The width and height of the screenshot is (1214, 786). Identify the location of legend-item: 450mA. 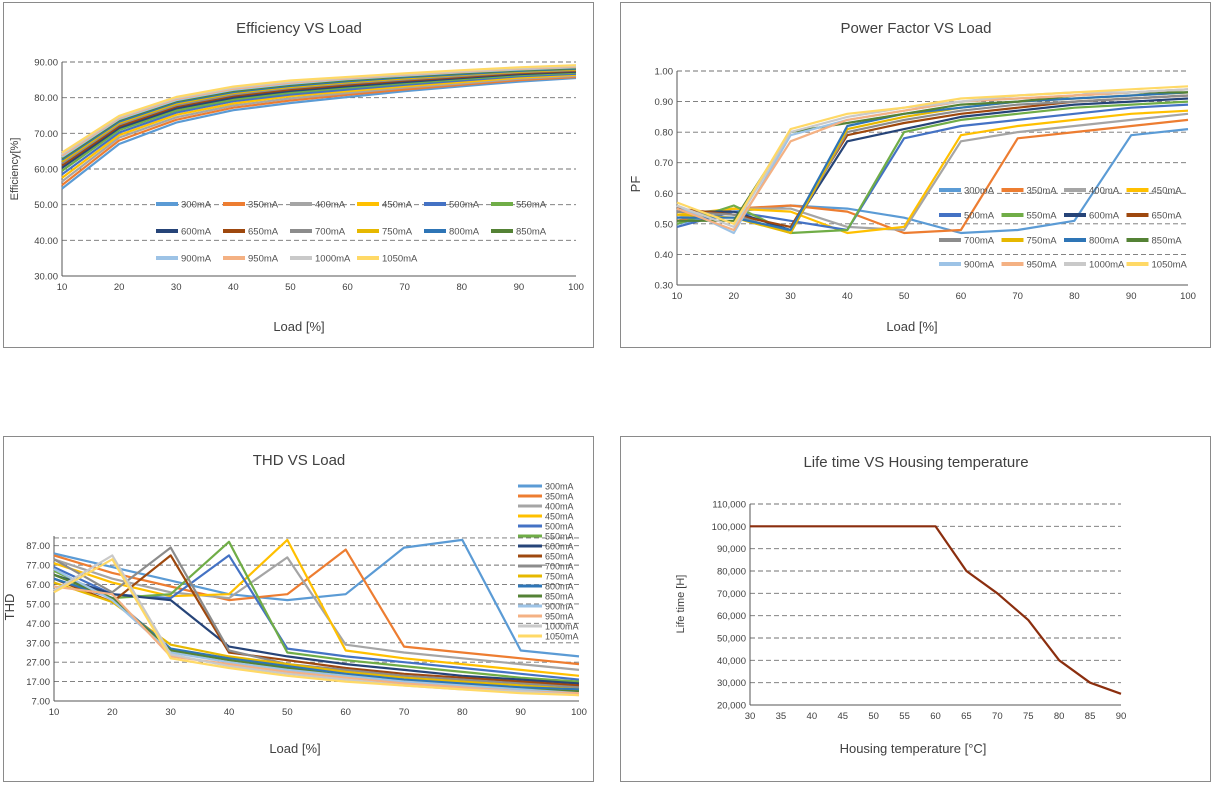
(385, 205).